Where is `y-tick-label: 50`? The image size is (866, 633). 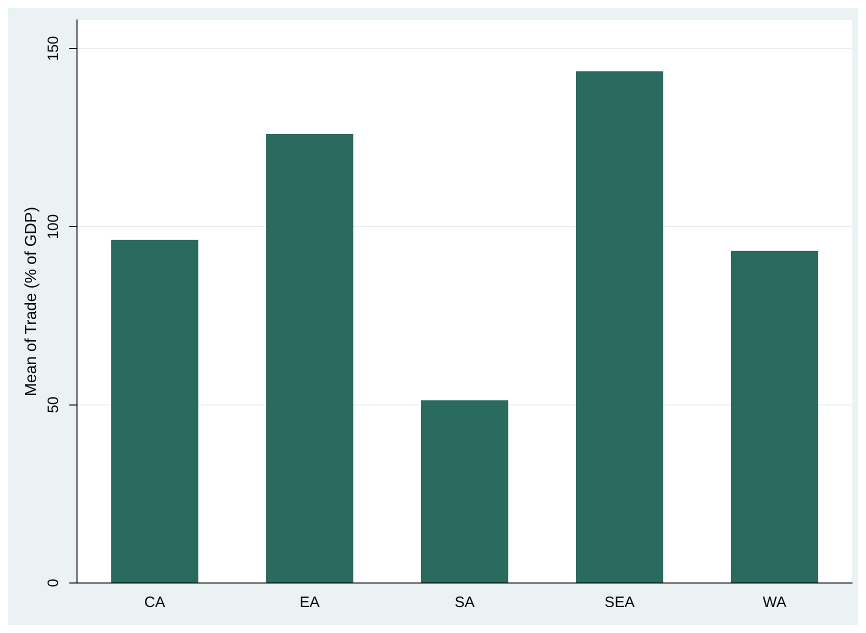
y-tick-label: 50 is located at coordinates (53, 405).